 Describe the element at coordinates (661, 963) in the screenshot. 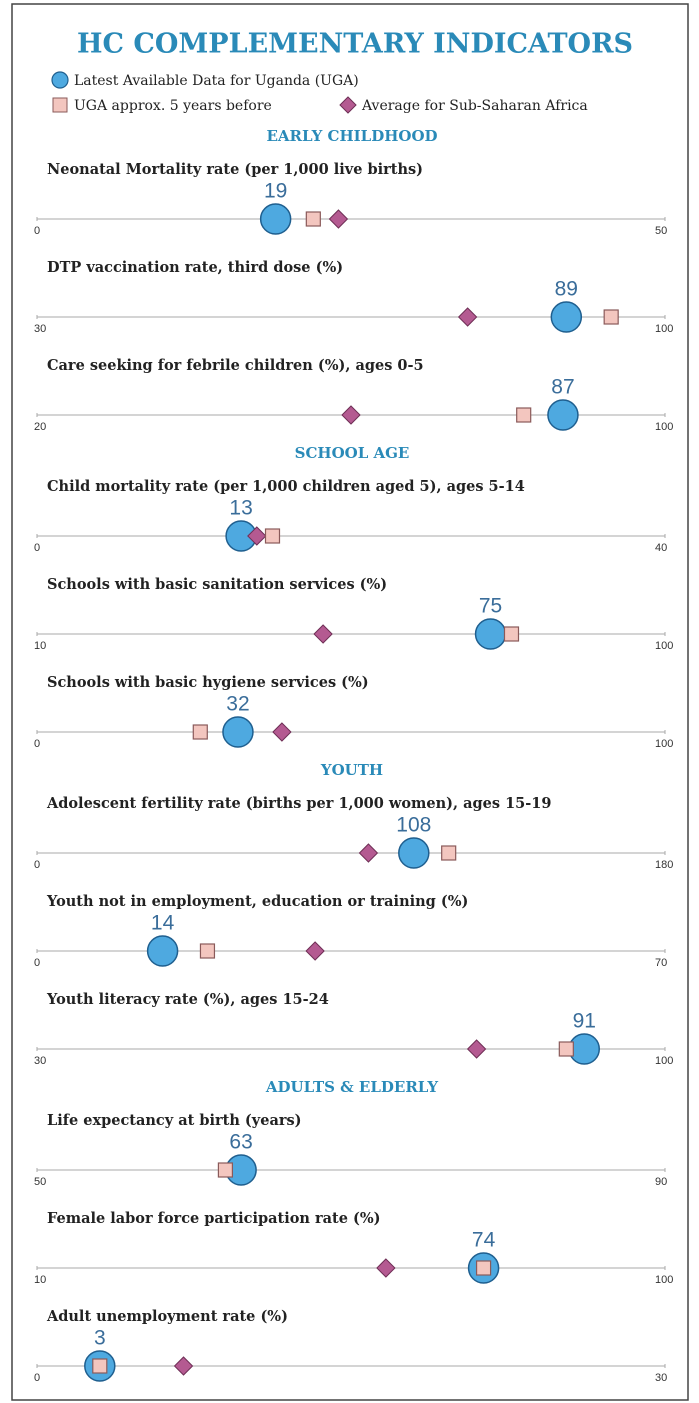

I see `tick-label: 70` at that location.